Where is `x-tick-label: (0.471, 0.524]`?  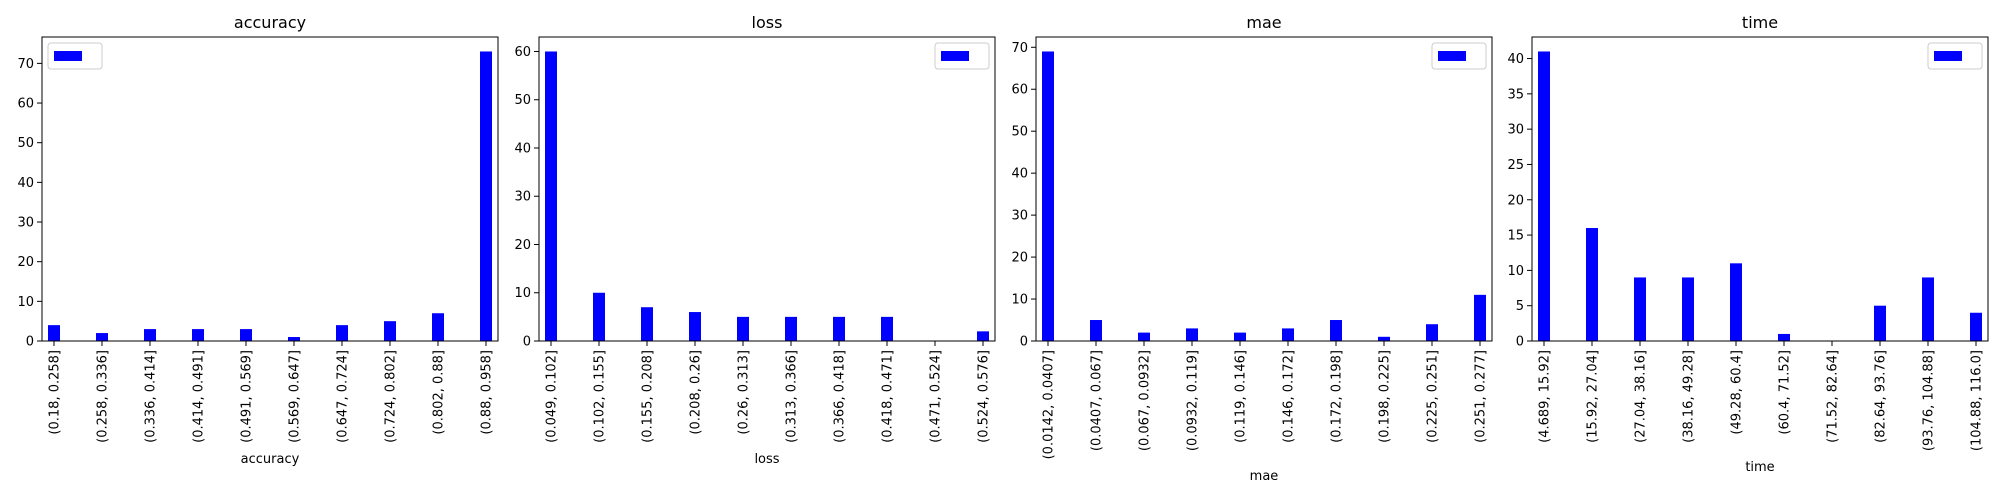 x-tick-label: (0.471, 0.524] is located at coordinates (936, 396).